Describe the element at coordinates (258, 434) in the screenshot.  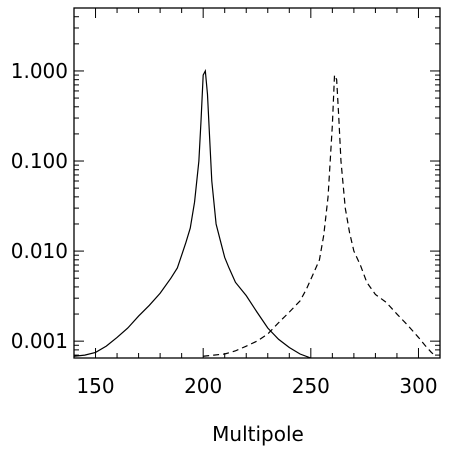
I see `x-axis-label: Multipole` at that location.